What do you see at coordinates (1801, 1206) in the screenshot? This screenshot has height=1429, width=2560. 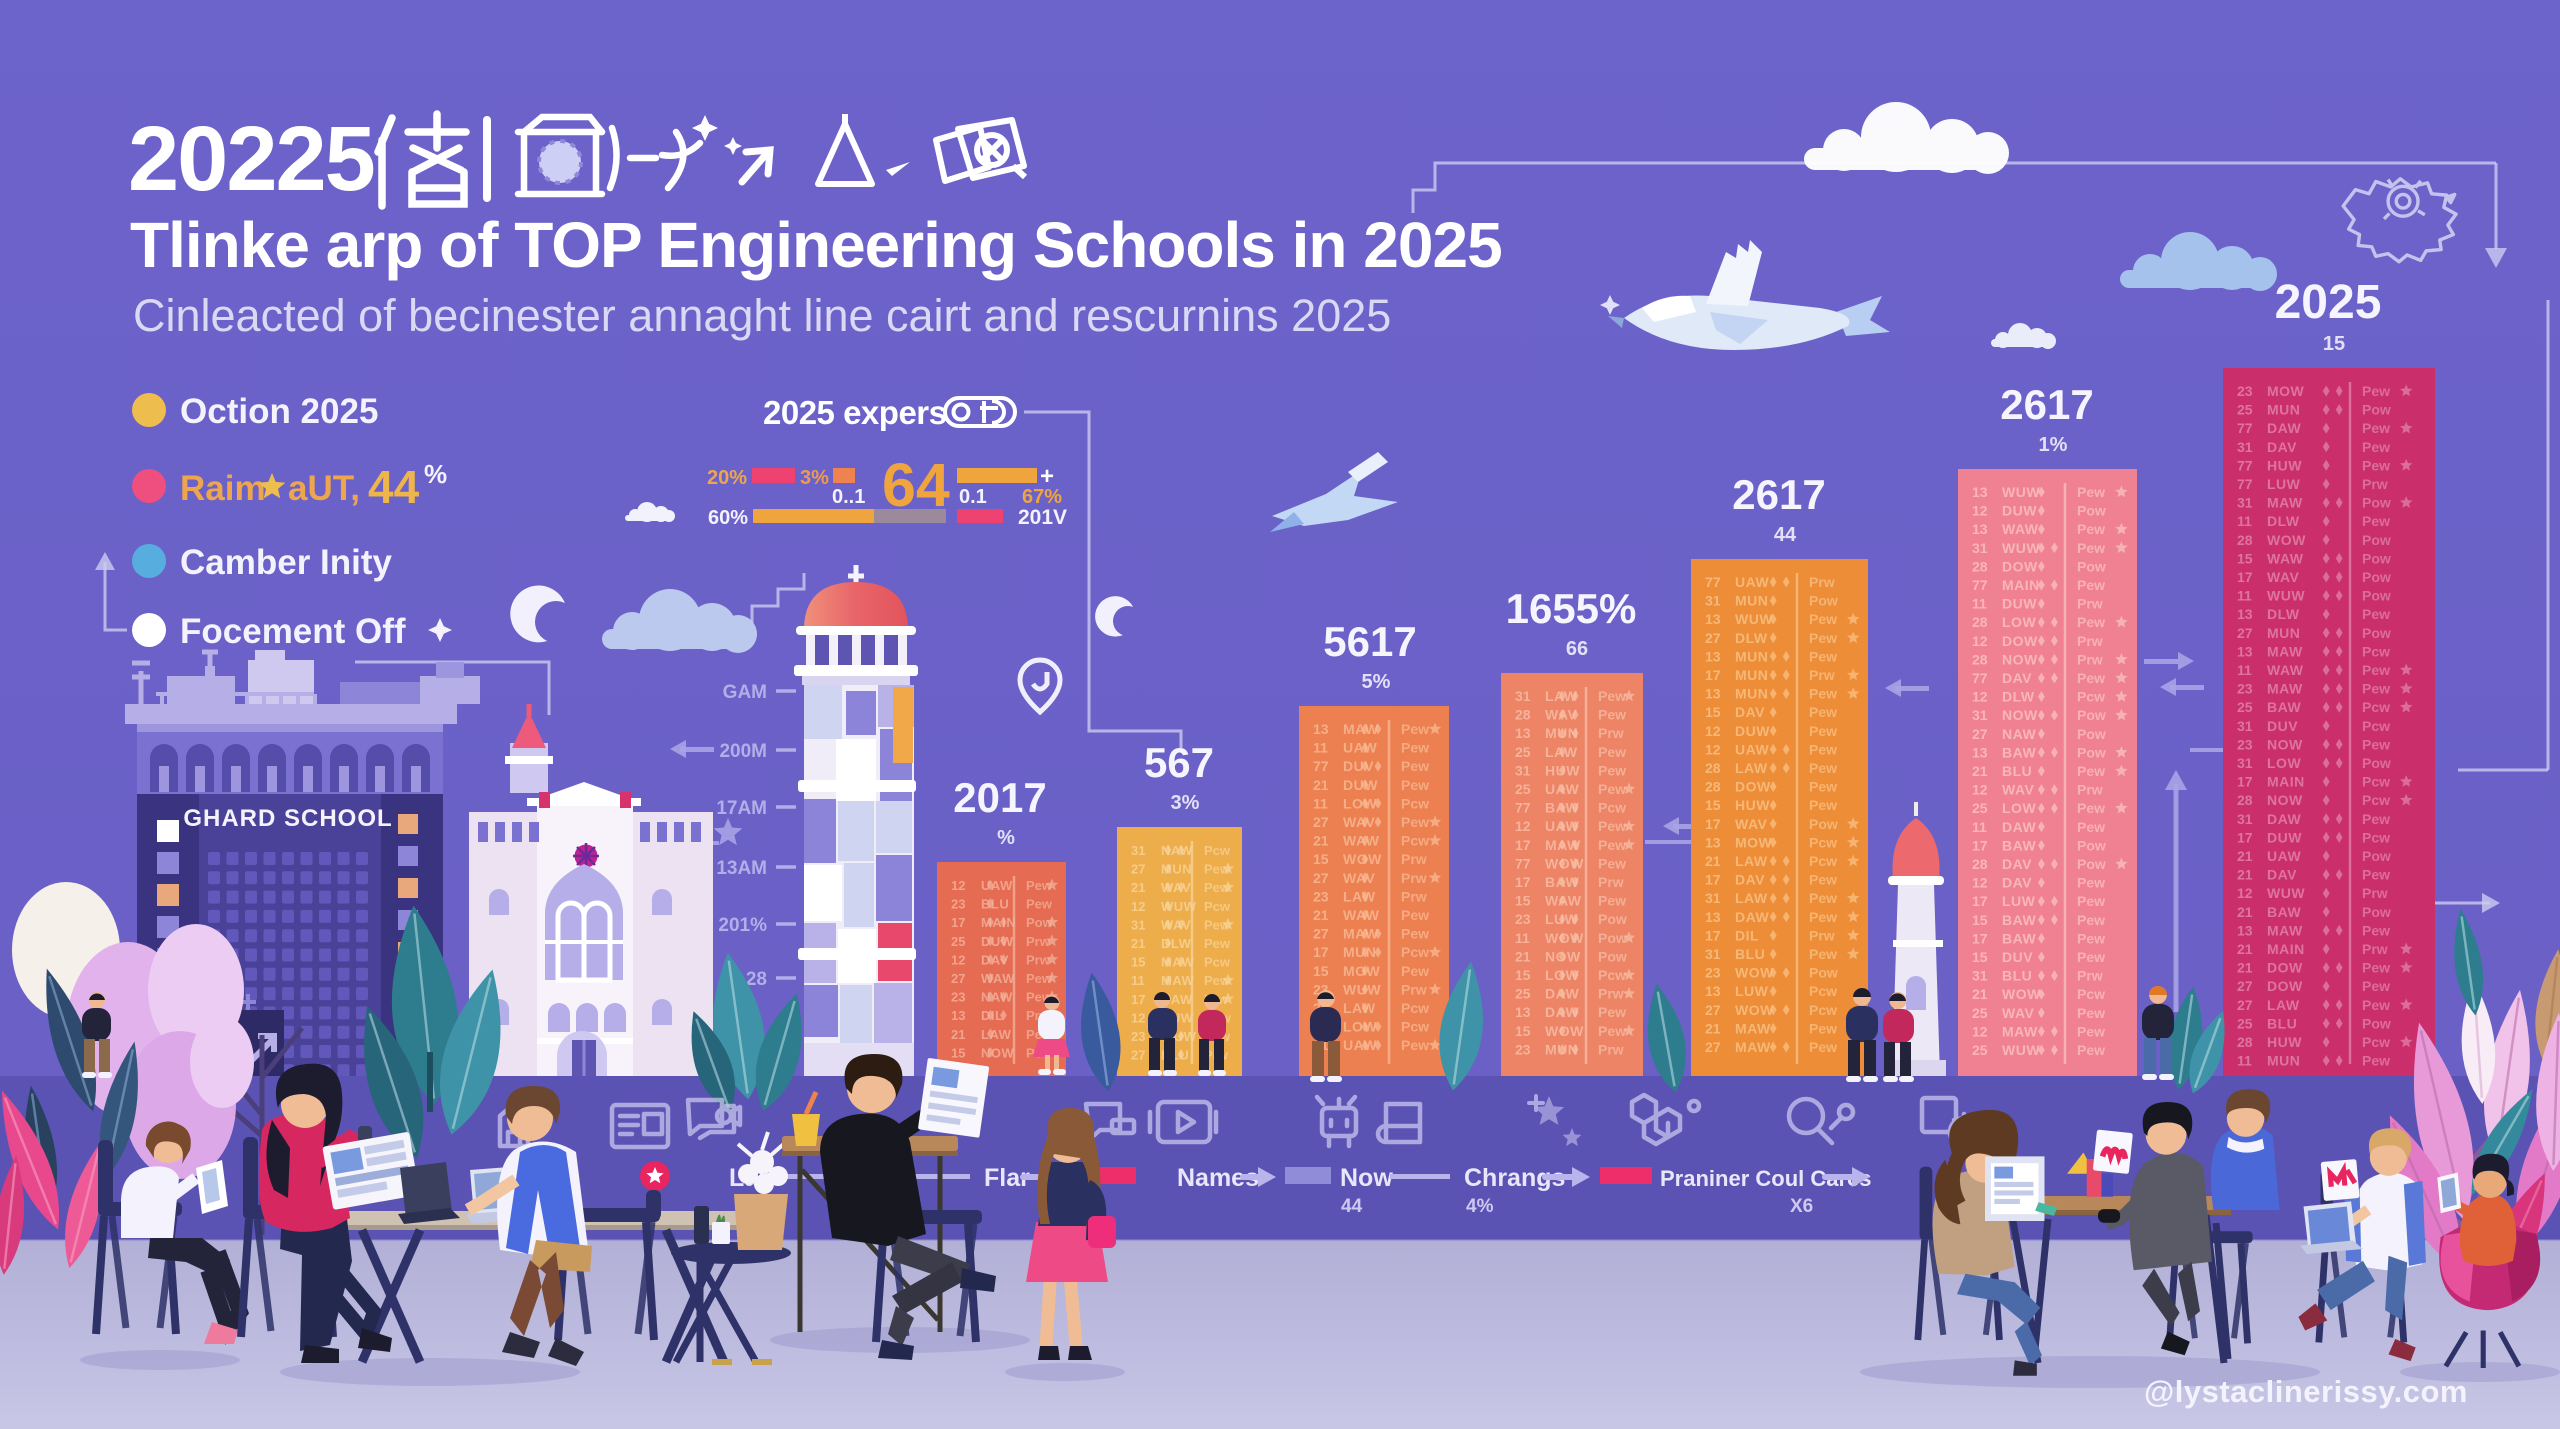 I see `svg-text: X6` at bounding box center [1801, 1206].